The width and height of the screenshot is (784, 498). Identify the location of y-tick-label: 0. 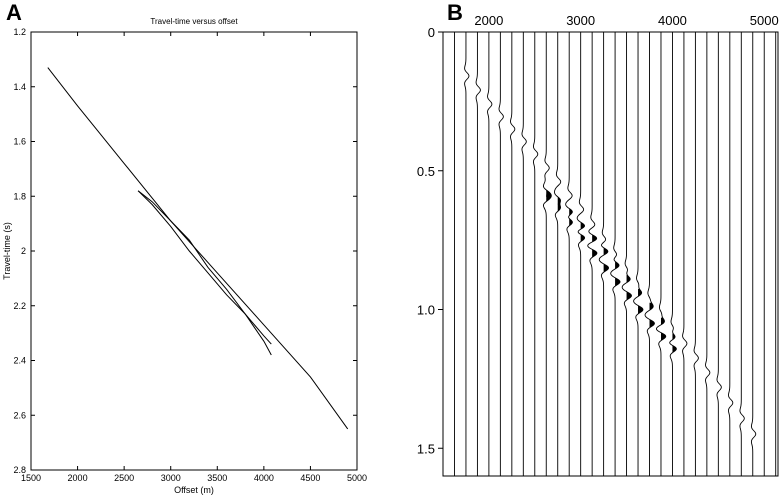
(431, 32).